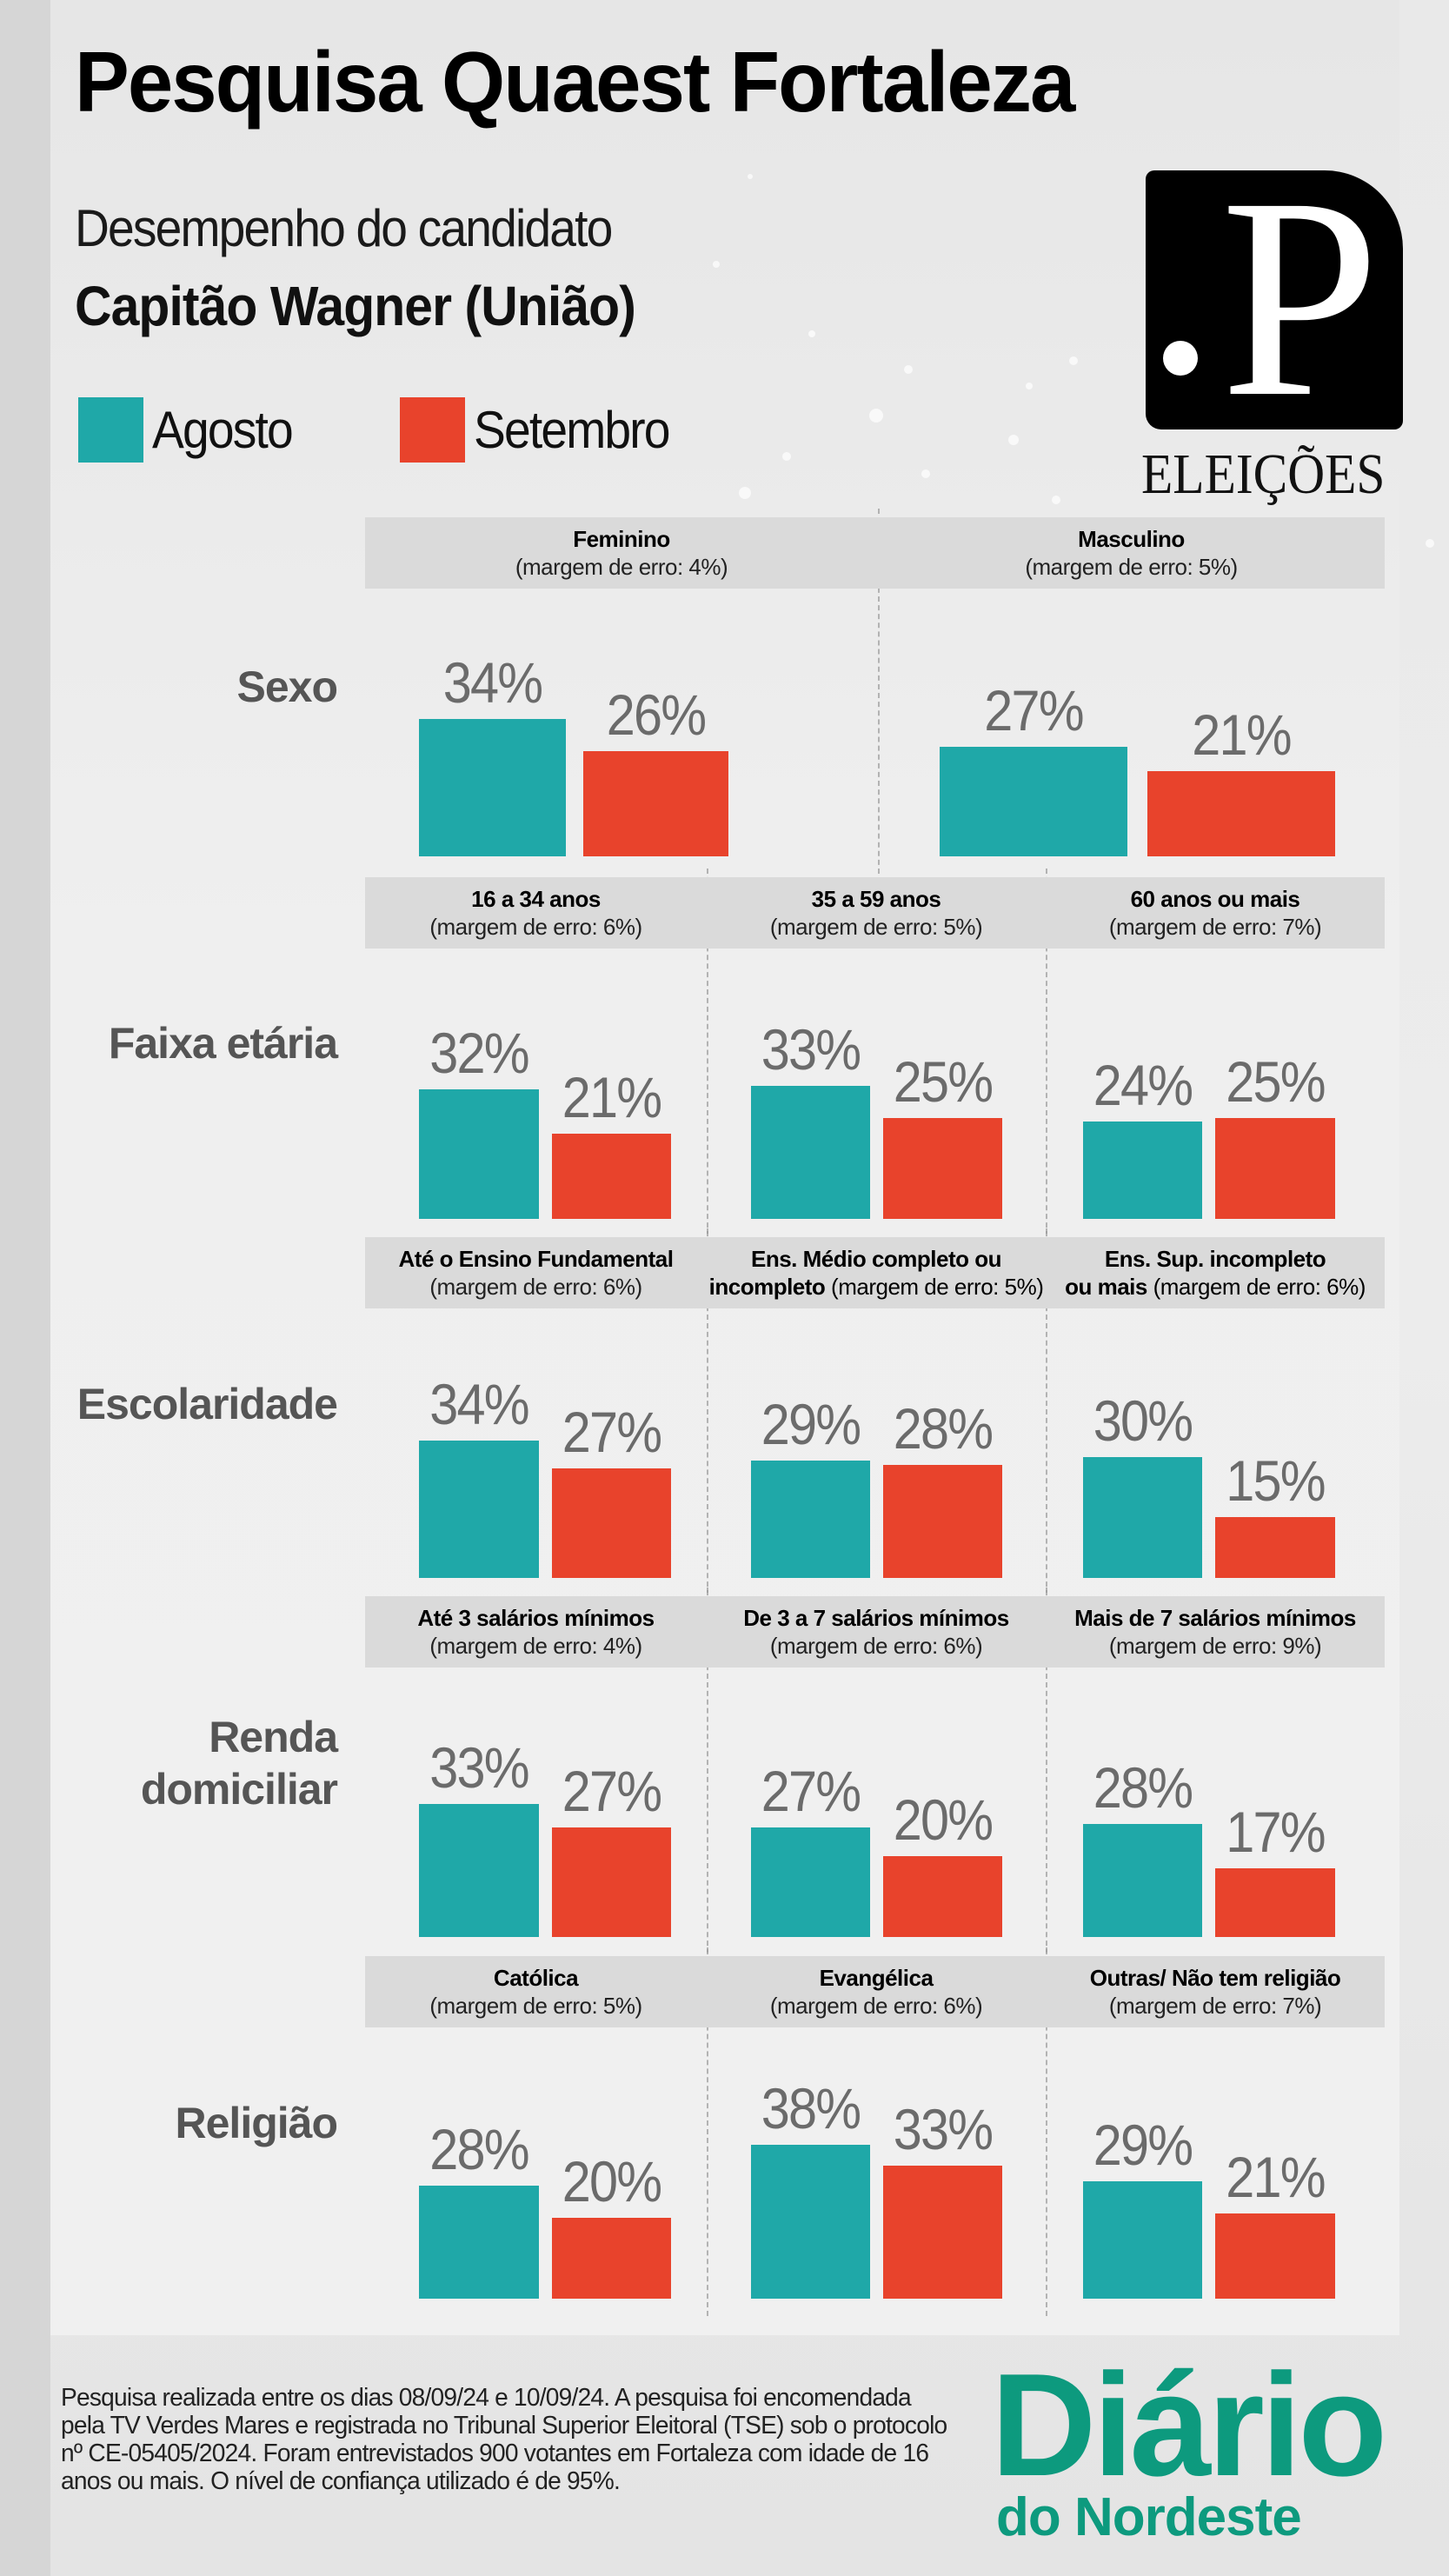 The width and height of the screenshot is (1449, 2576). Describe the element at coordinates (1215, 1617) in the screenshot. I see `category-name: Mais de 7 salários mínimos` at that location.